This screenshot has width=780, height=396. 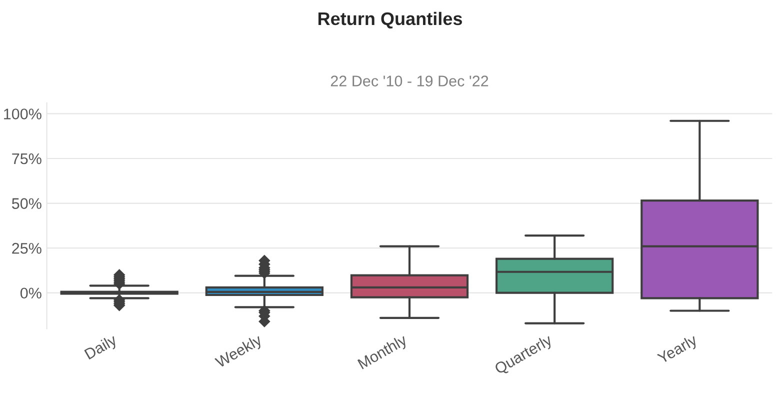 What do you see at coordinates (23, 114) in the screenshot?
I see `y-tick-label: 100%` at bounding box center [23, 114].